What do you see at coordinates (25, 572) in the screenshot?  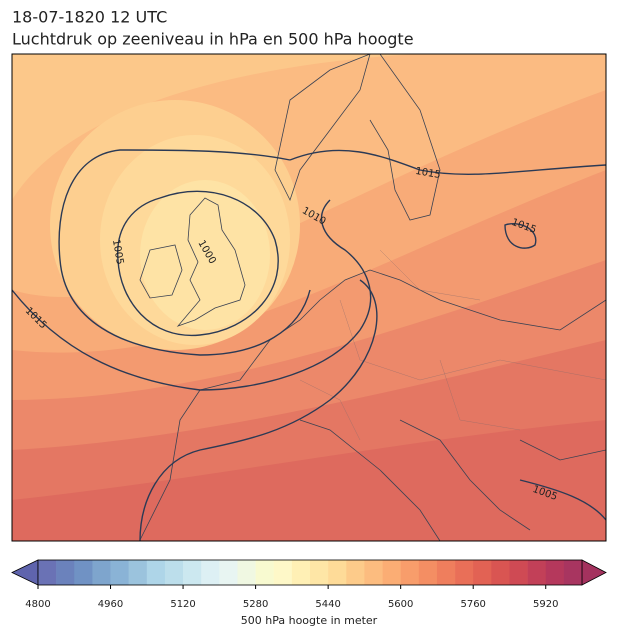 I see `colorbar-under` at bounding box center [25, 572].